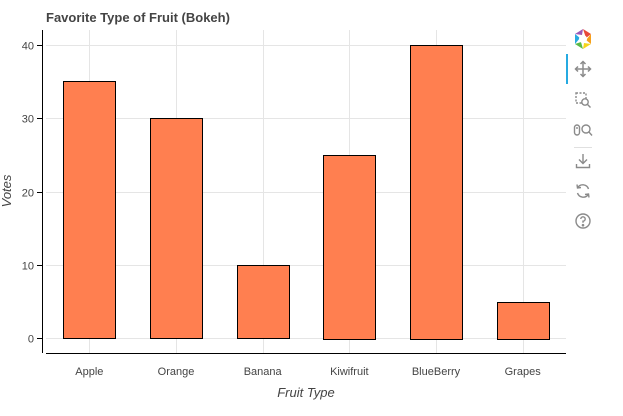  I want to click on x-tick-label: Banana, so click(263, 372).